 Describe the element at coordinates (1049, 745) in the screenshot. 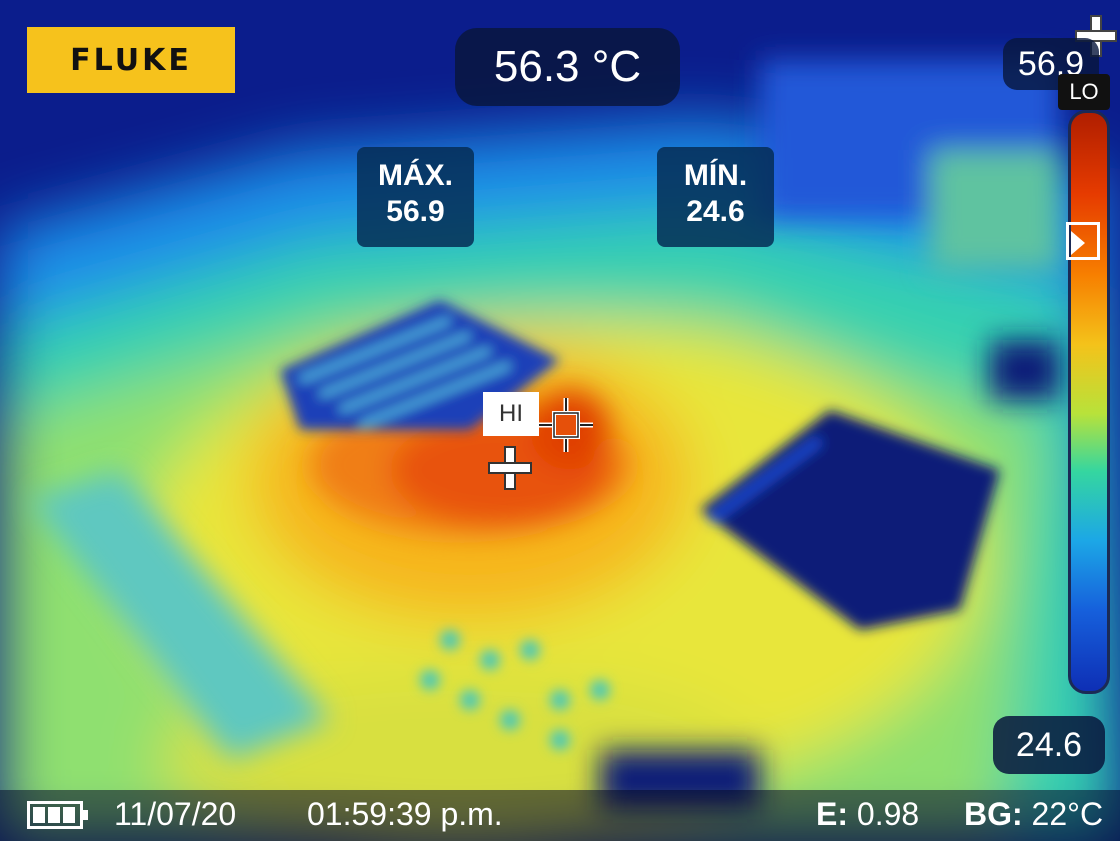

I see `scale-min-value: 24.6` at that location.